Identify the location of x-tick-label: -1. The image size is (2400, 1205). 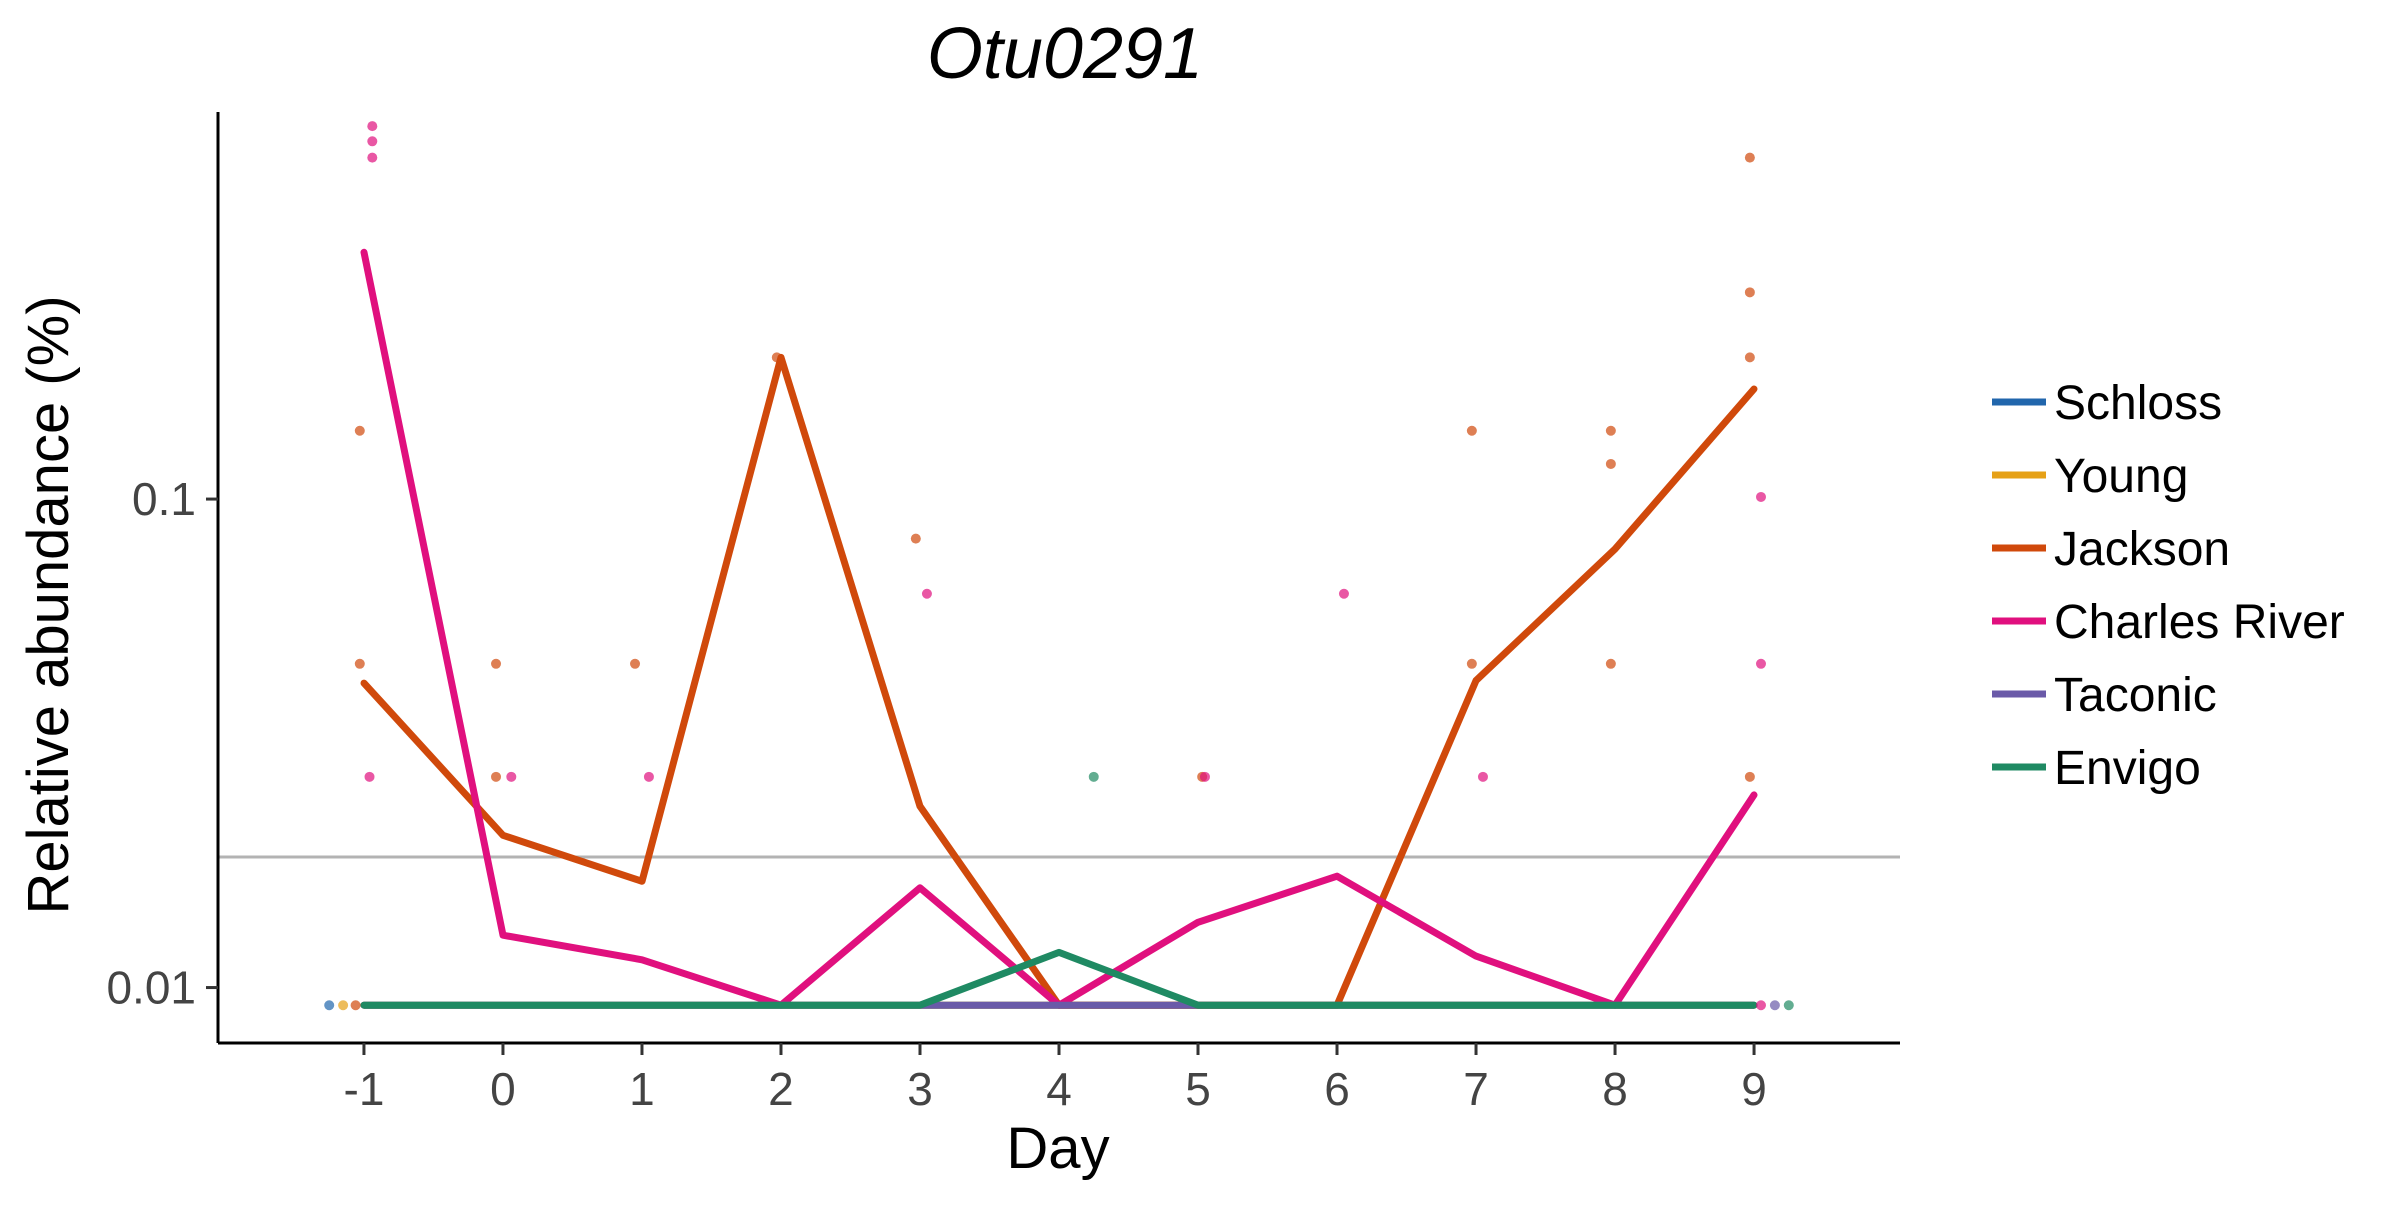
(364, 1089).